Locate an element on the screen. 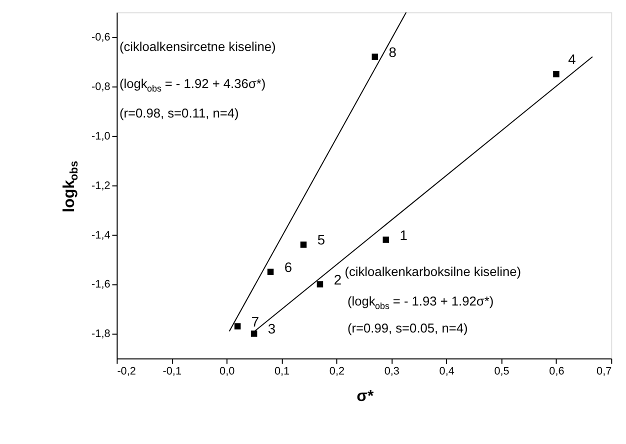 Image resolution: width=626 pixels, height=444 pixels. annotation: (r=0.99, s=0.05, n=4) is located at coordinates (407, 328).